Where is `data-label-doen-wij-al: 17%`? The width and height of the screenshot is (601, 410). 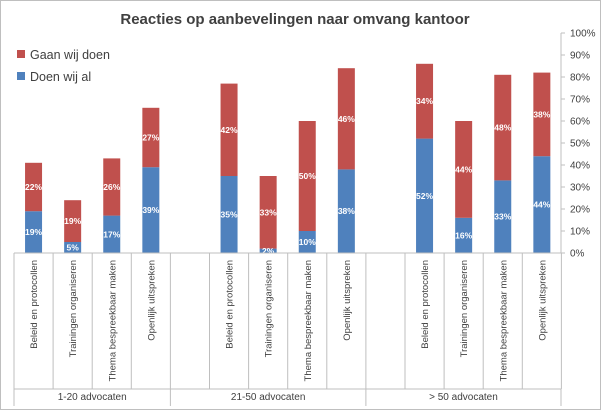
data-label-doen-wij-al: 17% is located at coordinates (111, 234).